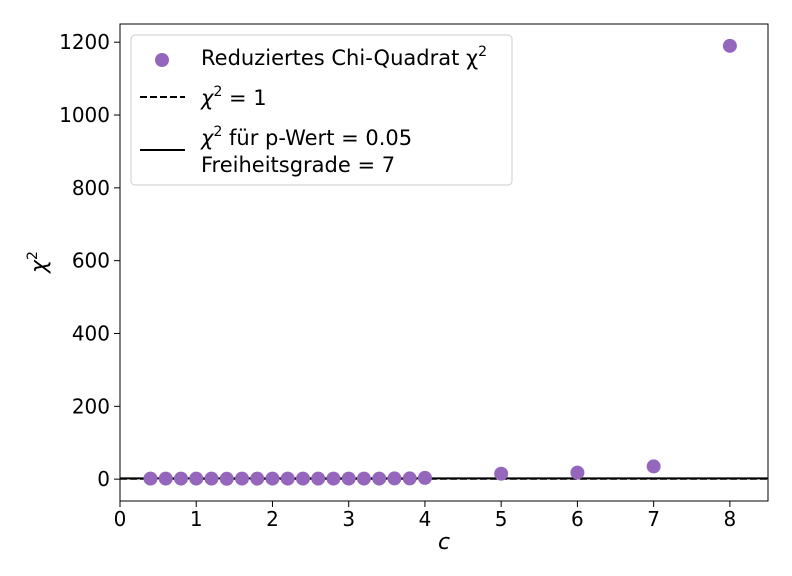  I want to click on legend-label-dashed-sup: 2, so click(217, 92).